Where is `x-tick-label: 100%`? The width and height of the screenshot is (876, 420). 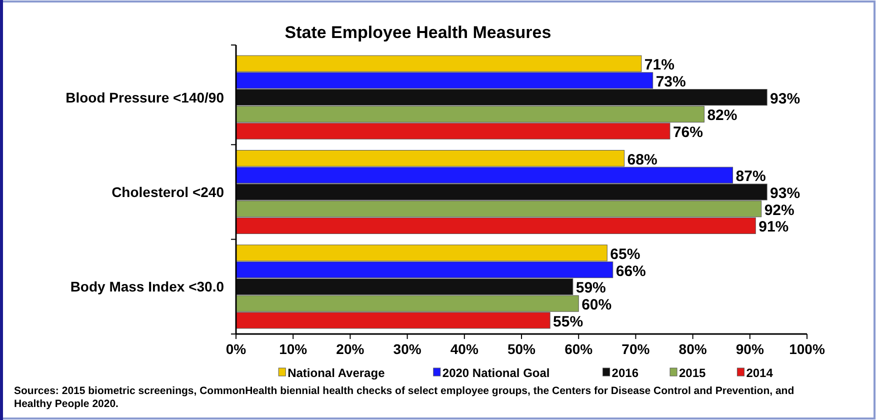 x-tick-label: 100% is located at coordinates (807, 349).